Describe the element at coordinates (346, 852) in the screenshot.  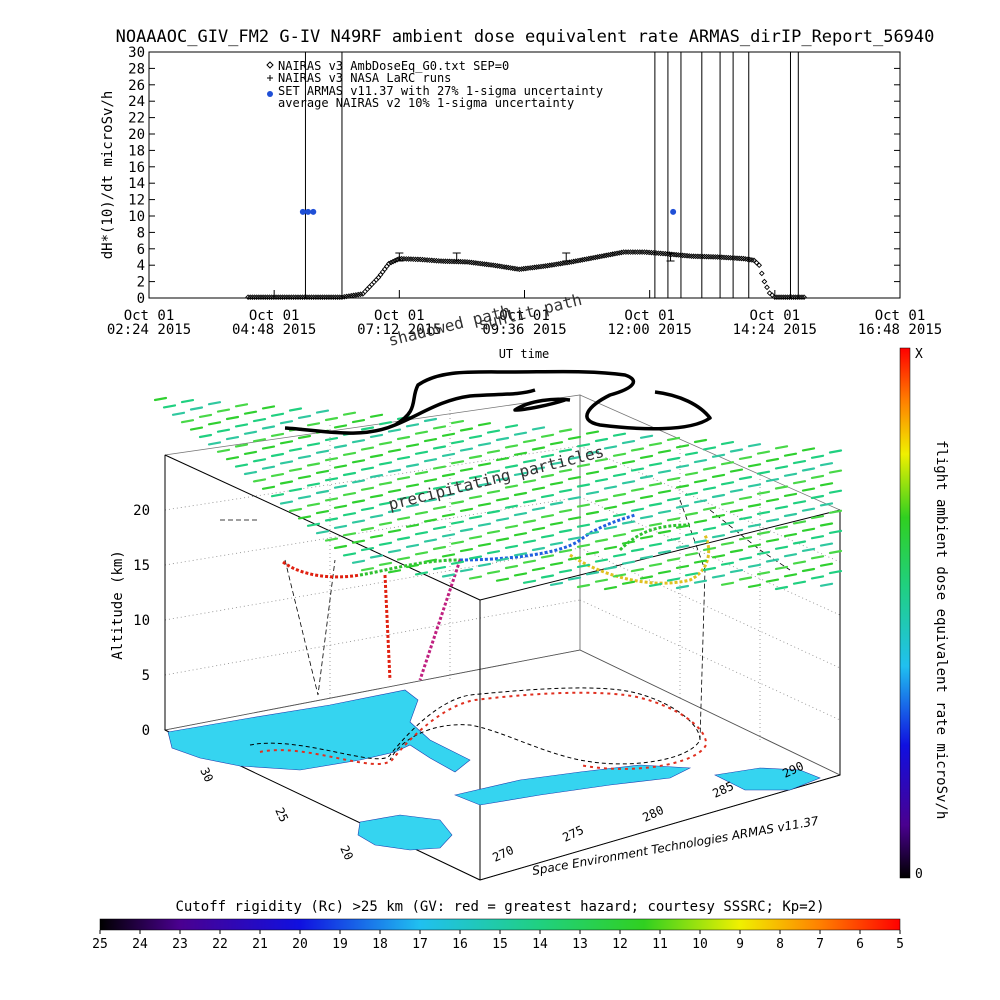
I see `latitude-tick-label: 20` at that location.